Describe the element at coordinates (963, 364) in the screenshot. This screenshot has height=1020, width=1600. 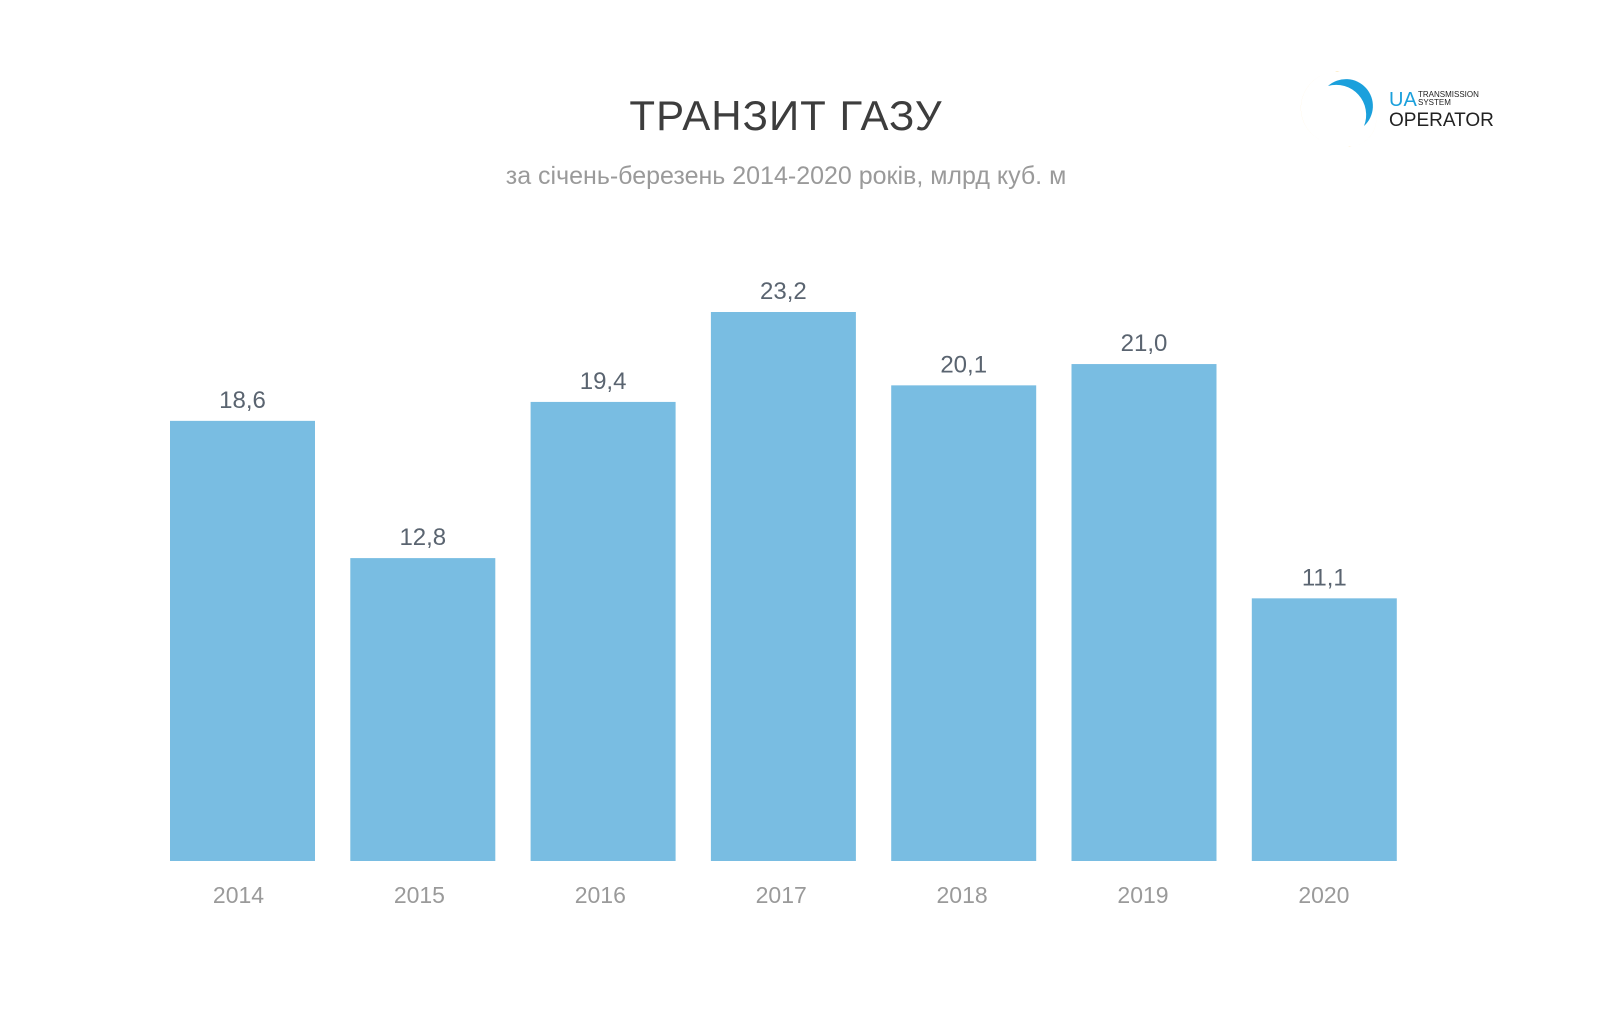
I see `data-label: 20,1` at that location.